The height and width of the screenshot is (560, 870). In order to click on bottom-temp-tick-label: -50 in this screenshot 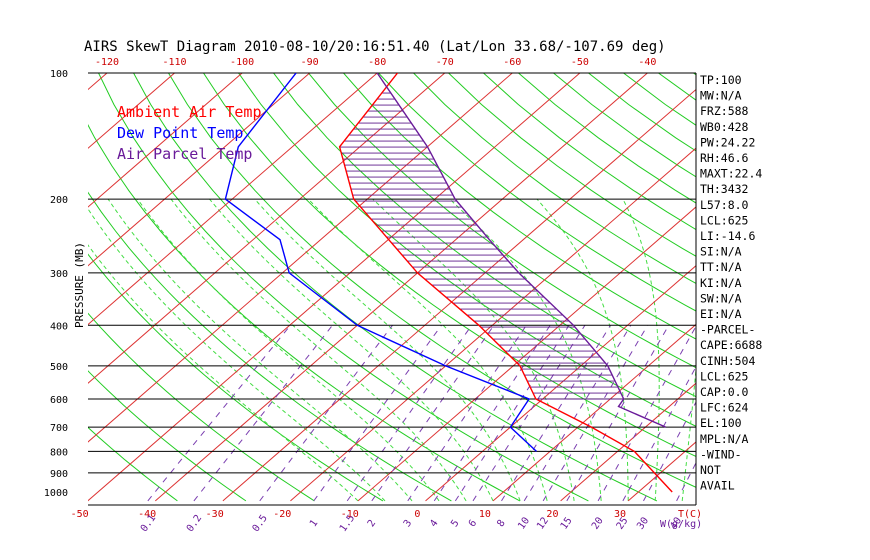, I will do `click(80, 514)`.